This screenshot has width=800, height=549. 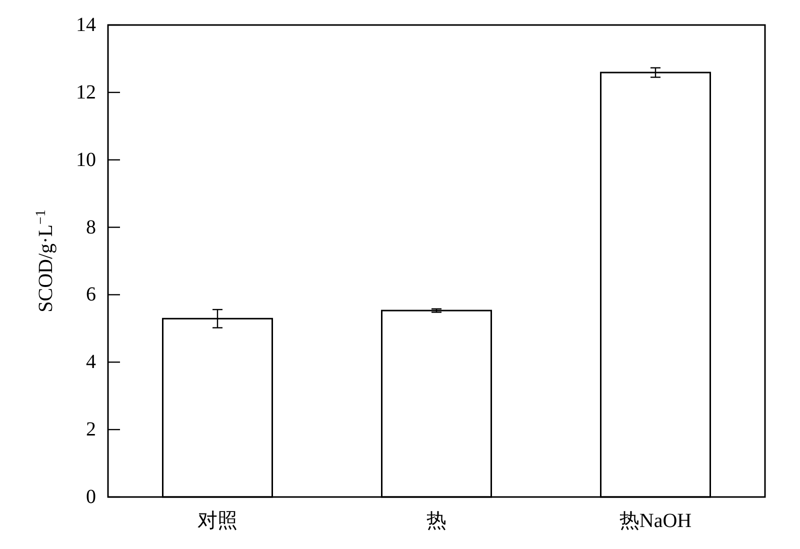 I want to click on y-tick-label: 8, so click(x=91, y=227).